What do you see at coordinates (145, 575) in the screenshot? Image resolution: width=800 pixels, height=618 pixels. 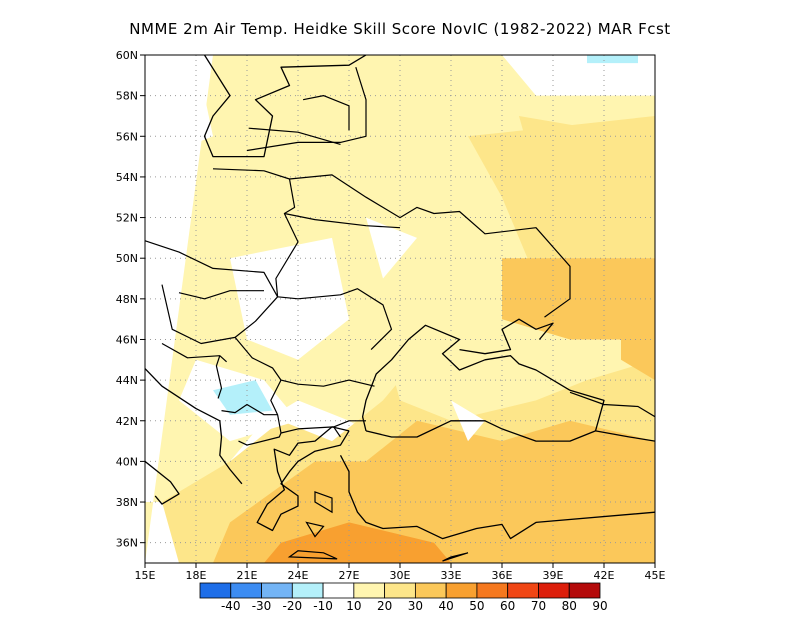 I see `x-tick-label: 15E` at bounding box center [145, 575].